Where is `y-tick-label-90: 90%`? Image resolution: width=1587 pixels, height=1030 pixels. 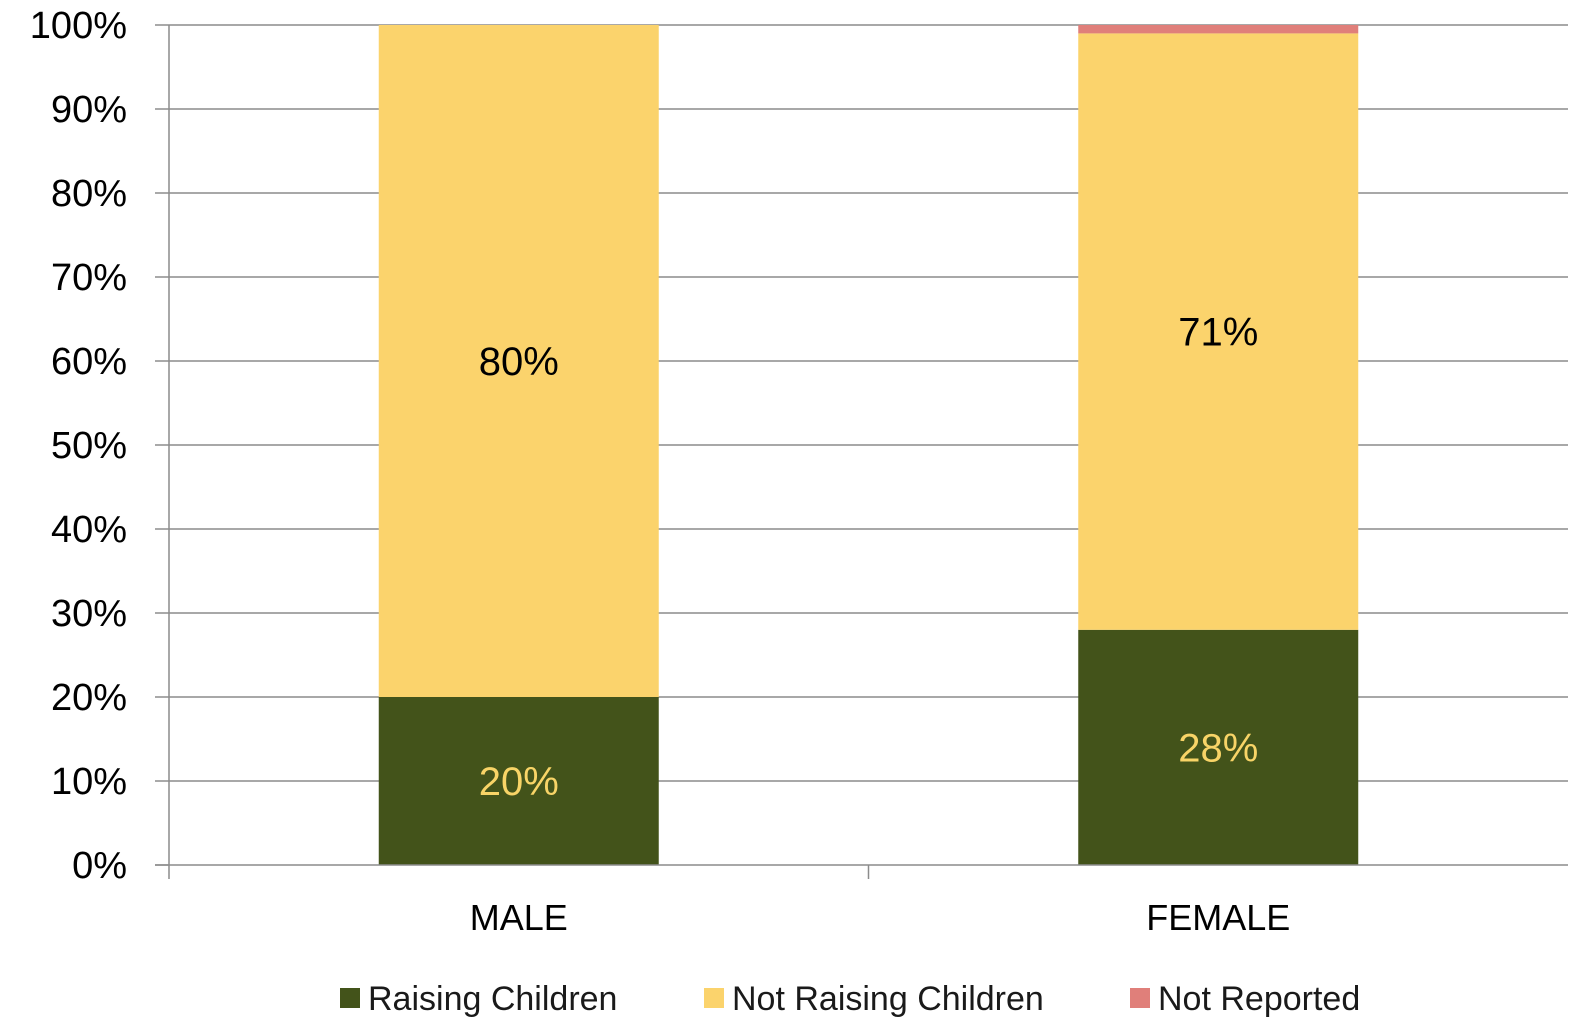 y-tick-label-90: 90% is located at coordinates (89, 110).